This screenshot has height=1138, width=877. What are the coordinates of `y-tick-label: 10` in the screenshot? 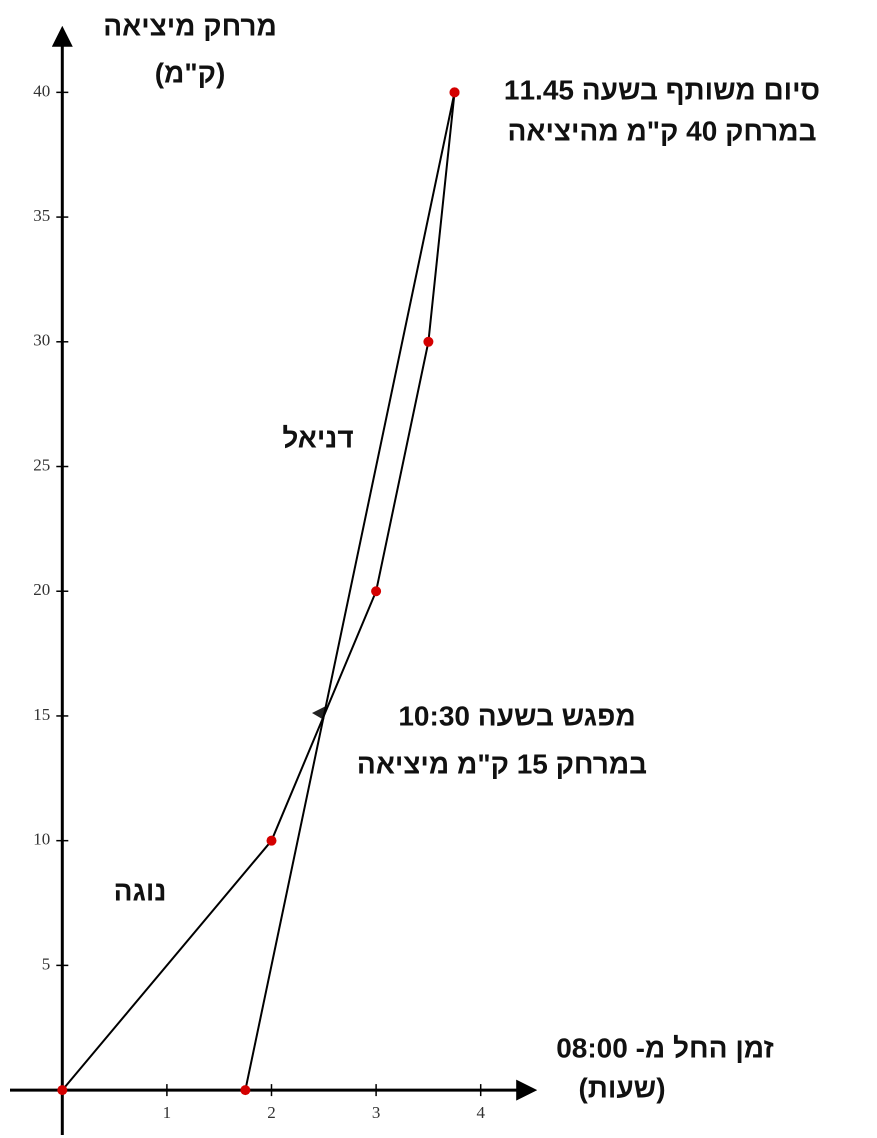 It's located at (41, 839).